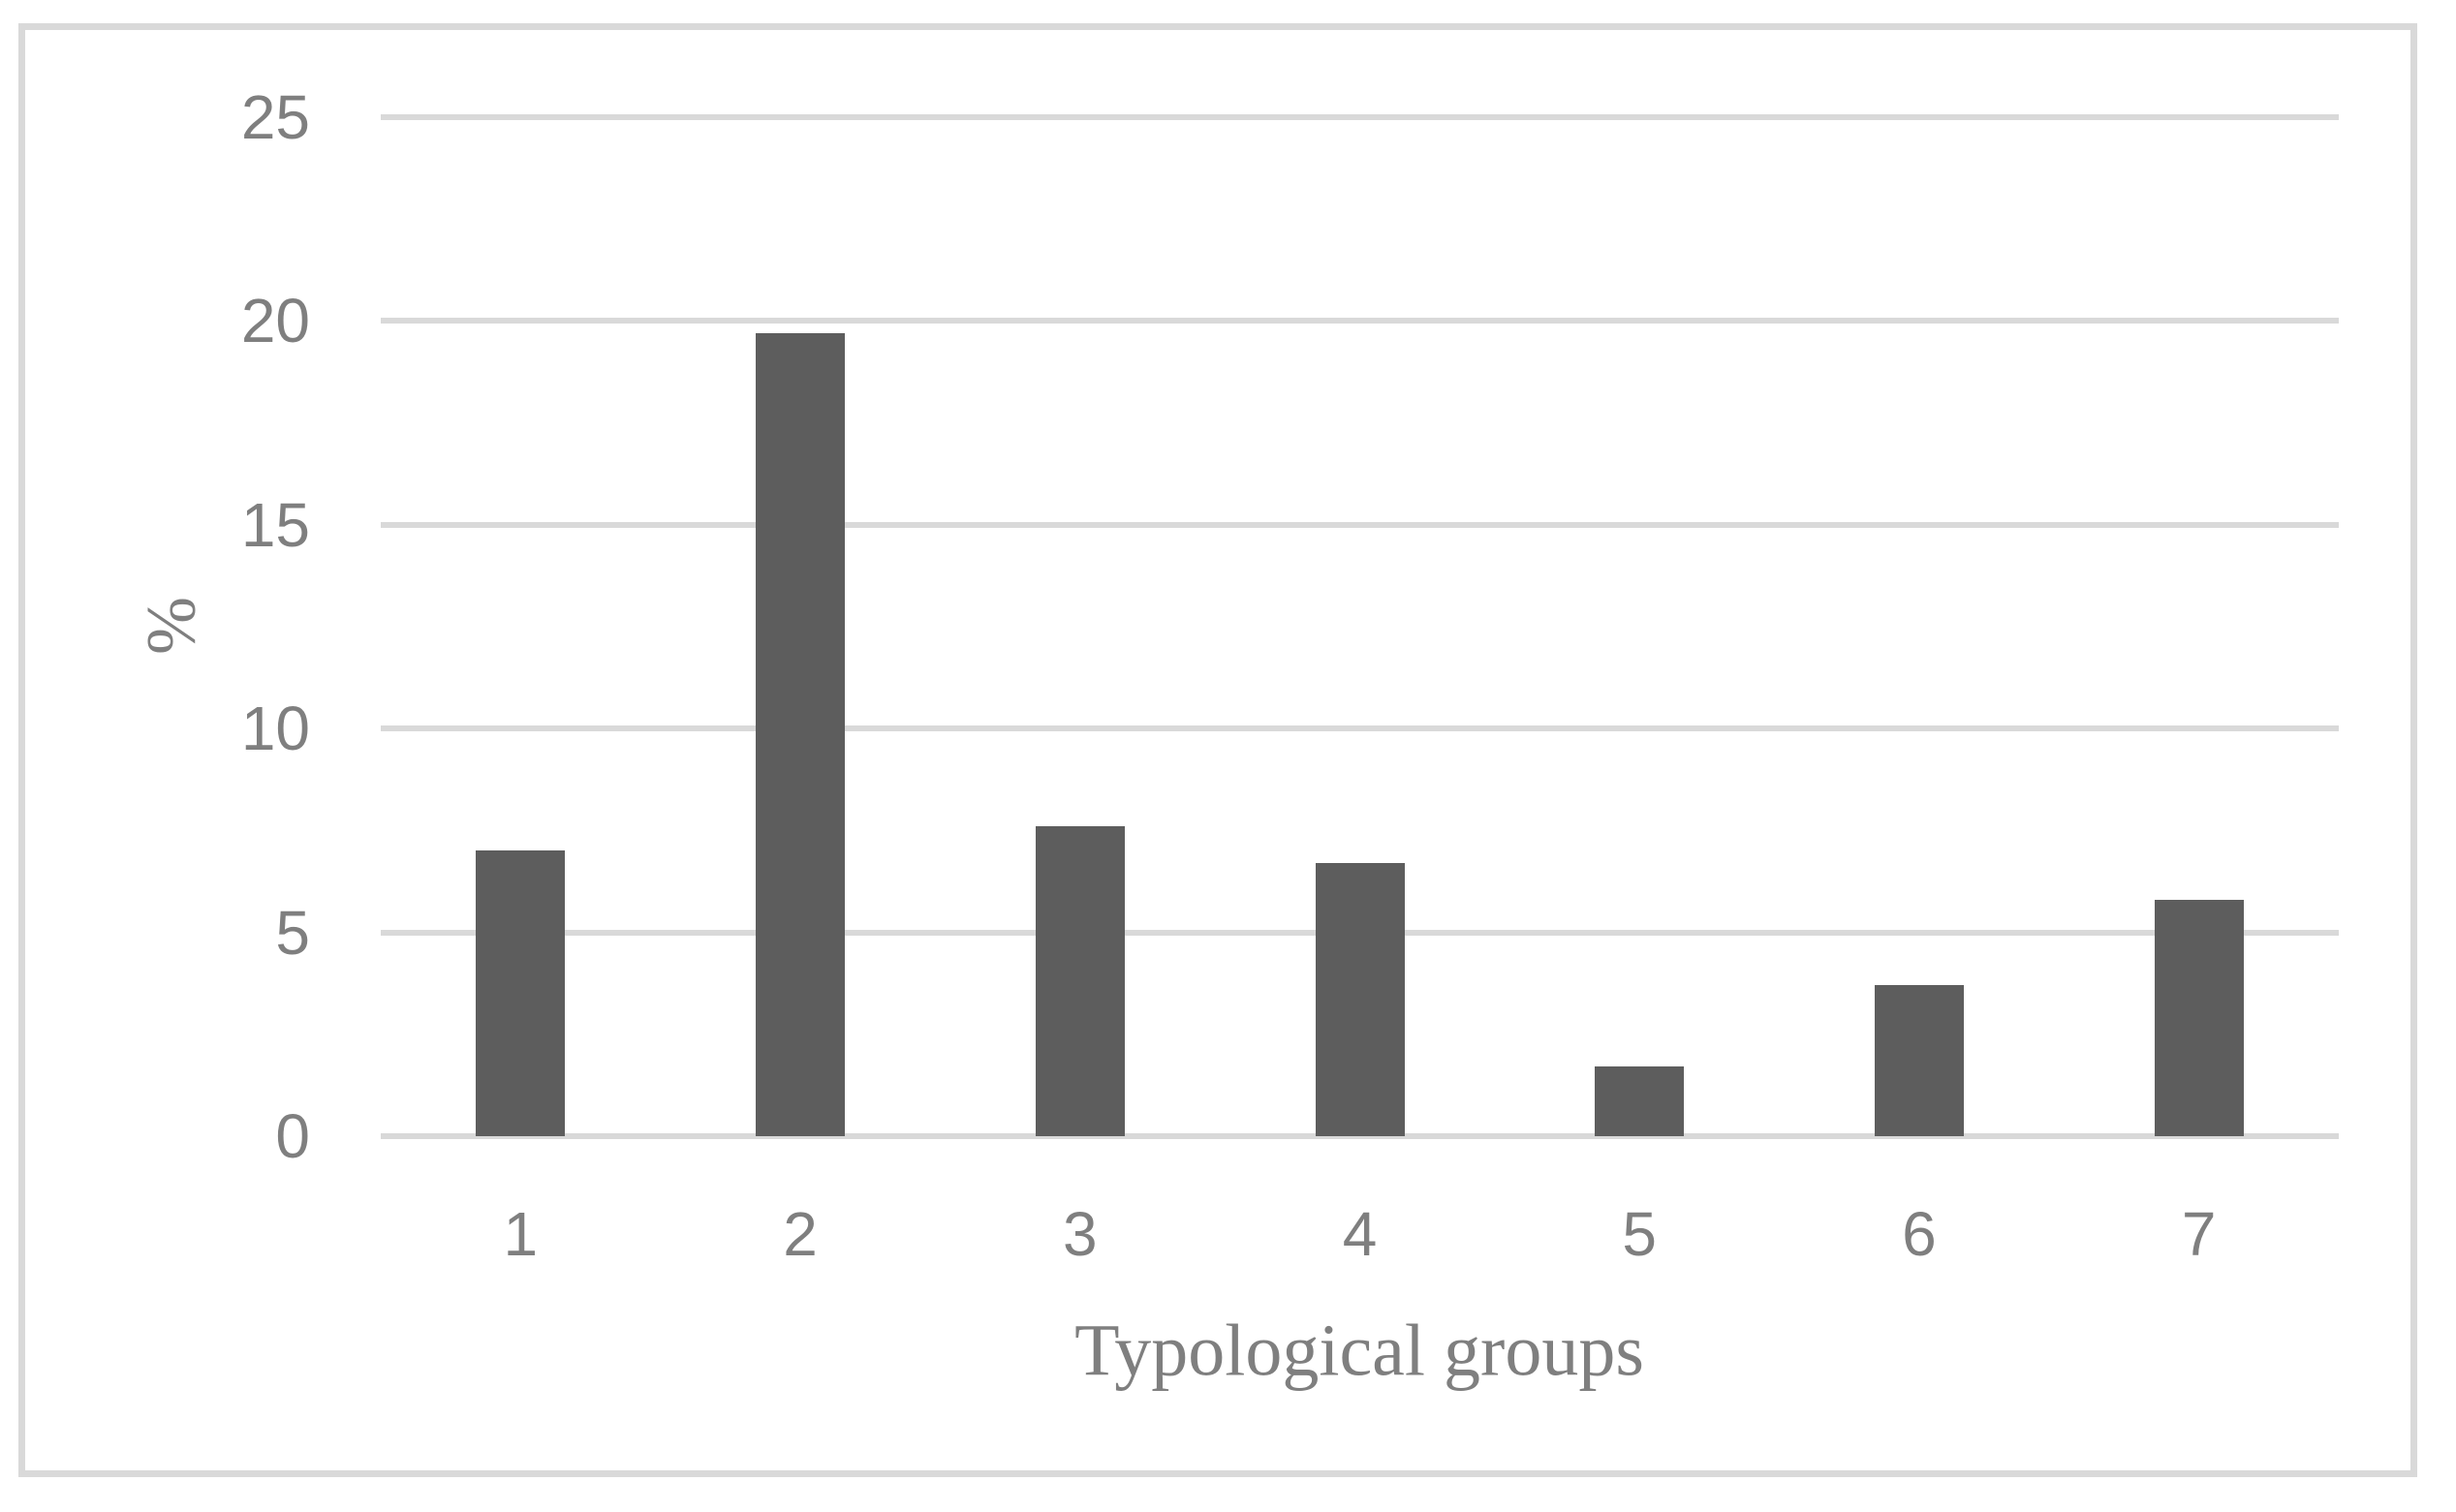 This screenshot has width=2456, height=1512. I want to click on y-tick-label: 5, so click(292, 932).